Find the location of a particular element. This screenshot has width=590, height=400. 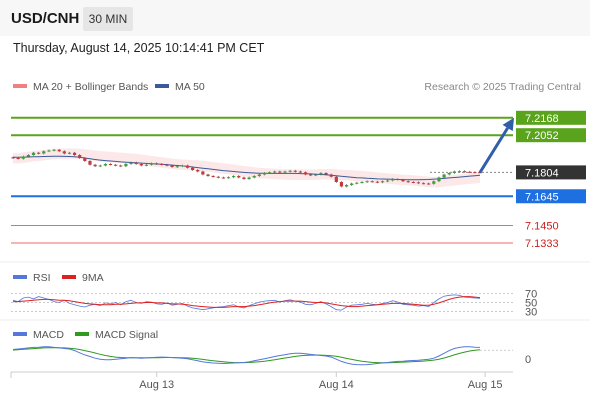

timeframe-button: 30 MIN is located at coordinates (108, 19).